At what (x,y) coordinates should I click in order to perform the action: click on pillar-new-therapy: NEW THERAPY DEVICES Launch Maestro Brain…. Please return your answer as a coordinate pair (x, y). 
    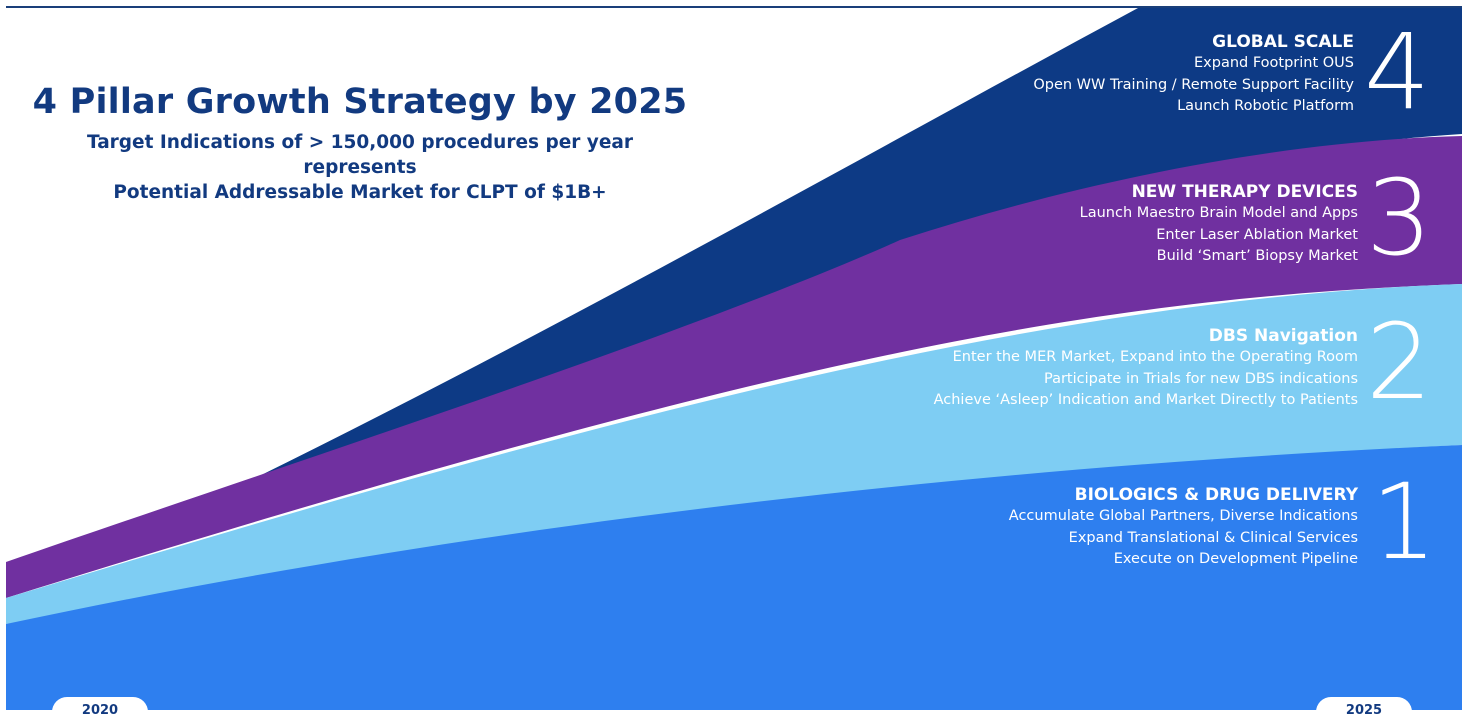
    Looking at the image, I should click on (1219, 224).